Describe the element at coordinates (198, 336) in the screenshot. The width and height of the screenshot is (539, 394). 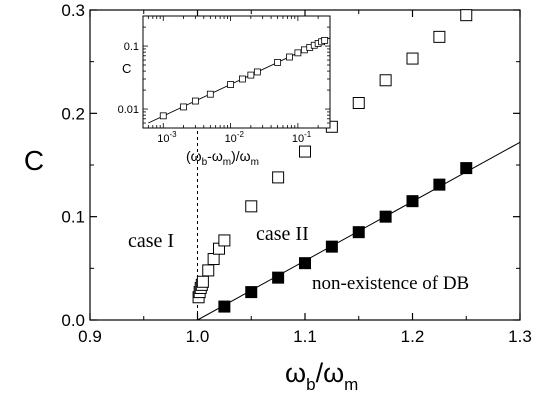
I see `x-tick-label: 1.0` at that location.